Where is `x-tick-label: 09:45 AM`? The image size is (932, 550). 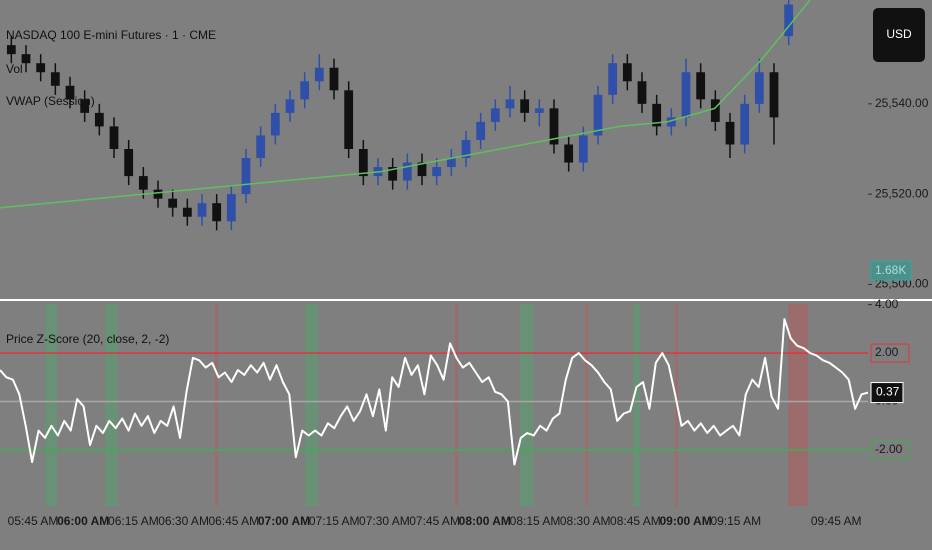
x-tick-label: 09:45 AM is located at coordinates (836, 521).